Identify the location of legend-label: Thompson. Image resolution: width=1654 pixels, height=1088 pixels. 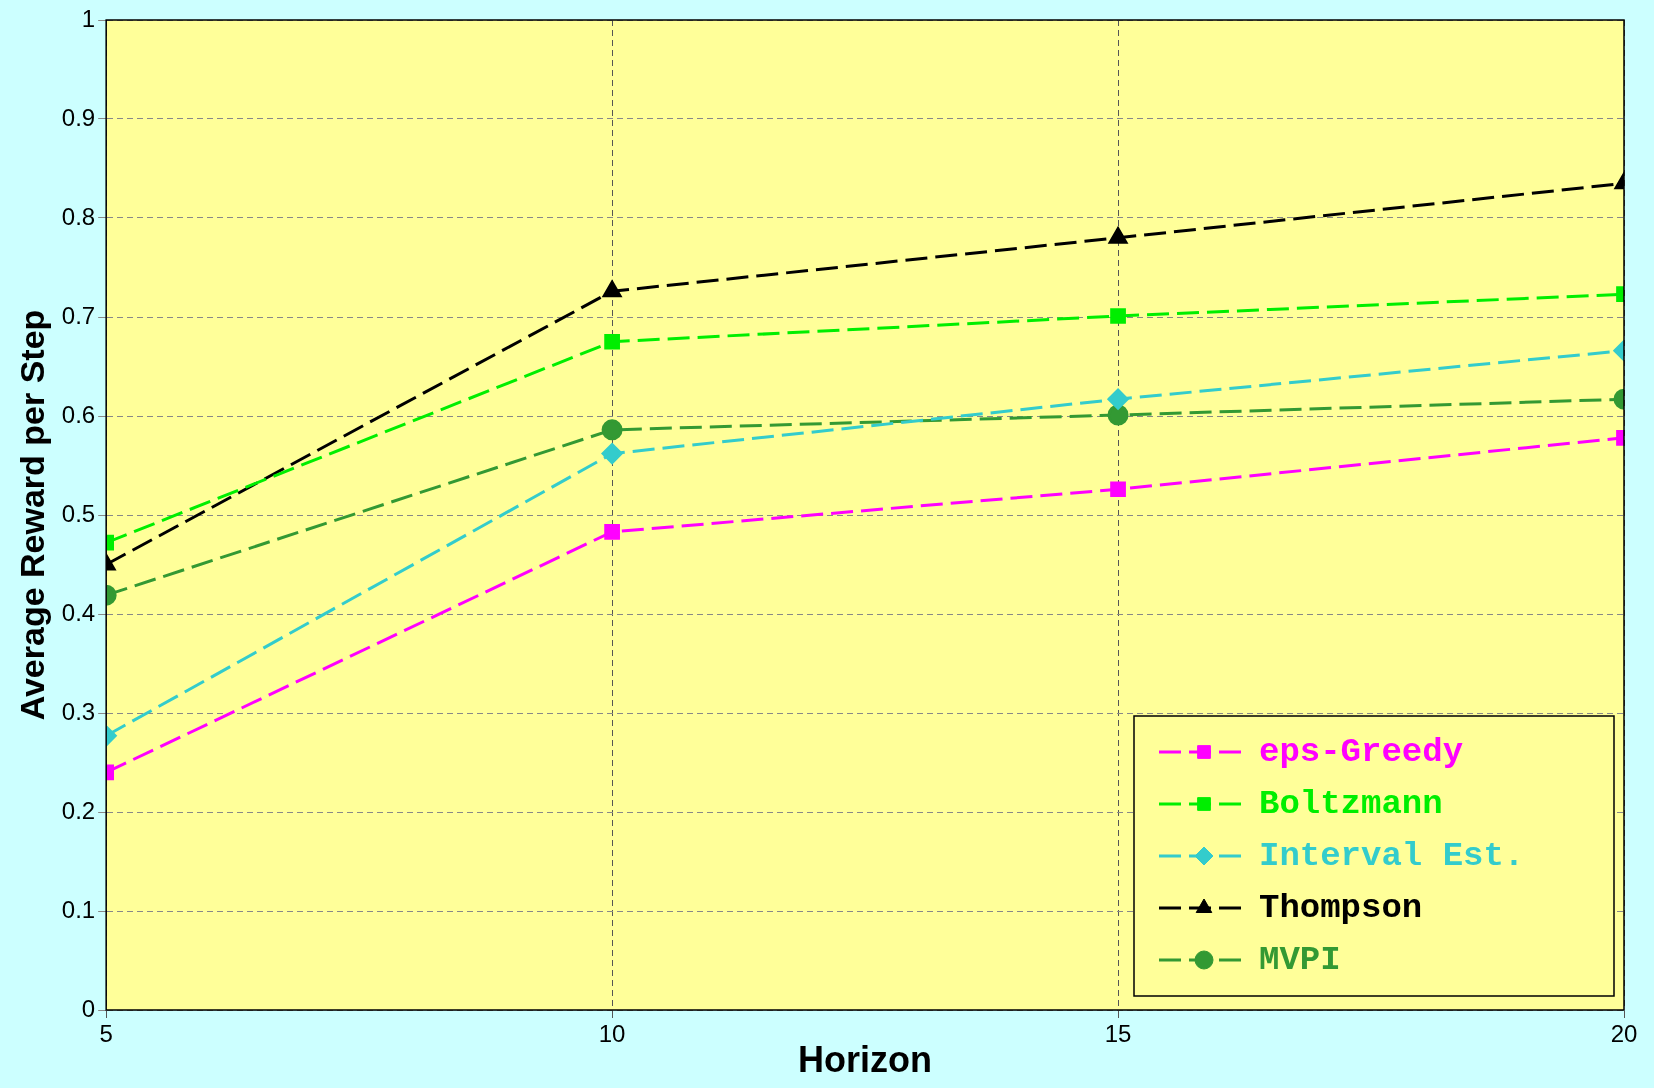
(1341, 907).